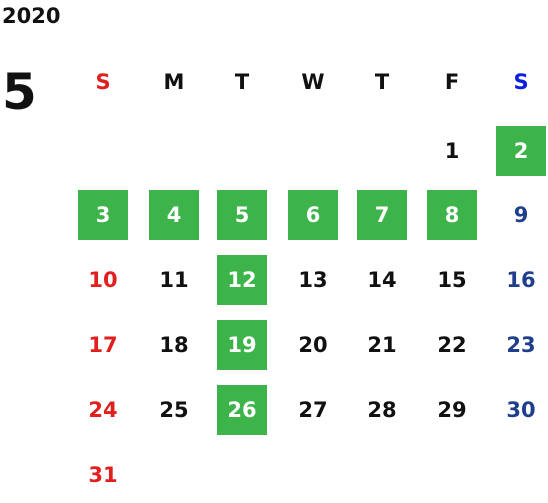 This screenshot has height=503, width=548. What do you see at coordinates (452, 82) in the screenshot?
I see `weekday-header: F` at bounding box center [452, 82].